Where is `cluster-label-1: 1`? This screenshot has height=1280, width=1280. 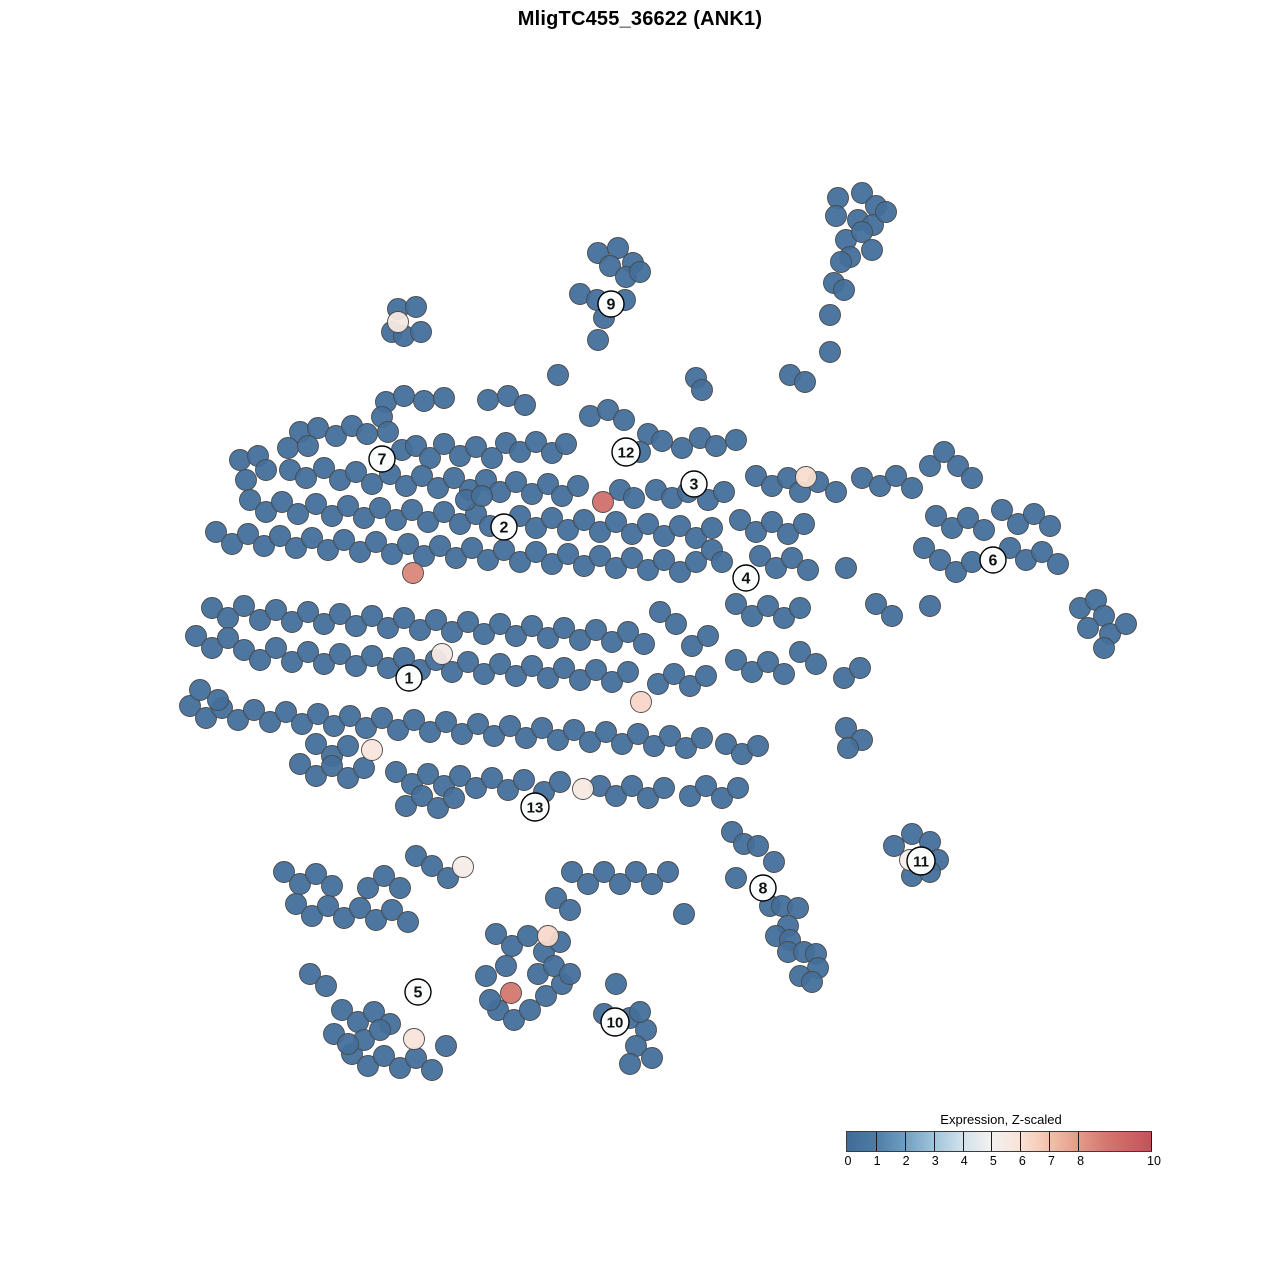
cluster-label-1: 1 is located at coordinates (409, 678).